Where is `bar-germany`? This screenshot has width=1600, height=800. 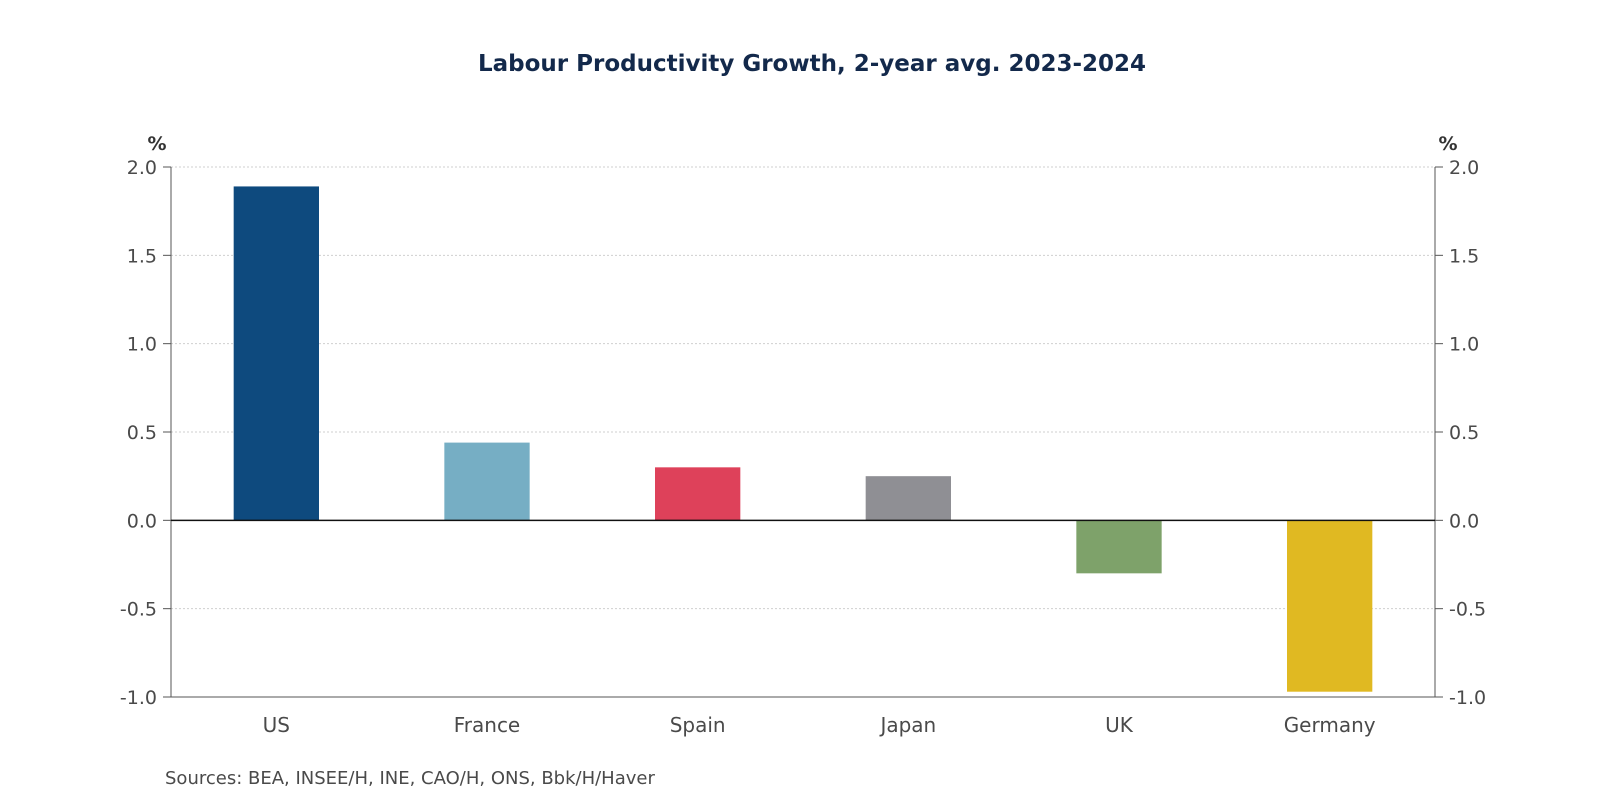
bar-germany is located at coordinates (1330, 606).